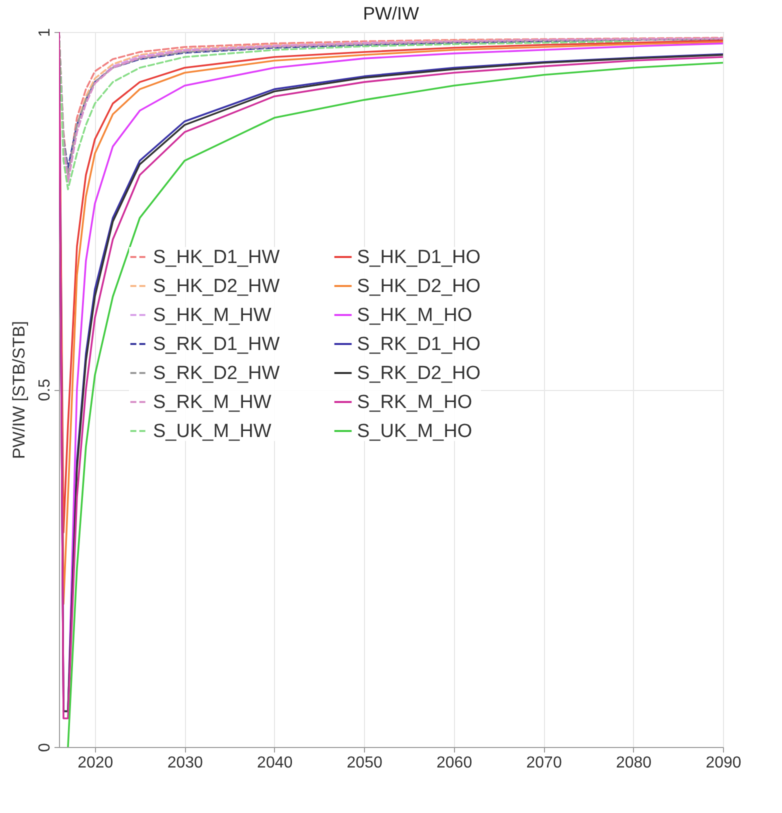 This screenshot has width=782, height=813. What do you see at coordinates (45, 390) in the screenshot?
I see `y-tick-label: 0.5` at bounding box center [45, 390].